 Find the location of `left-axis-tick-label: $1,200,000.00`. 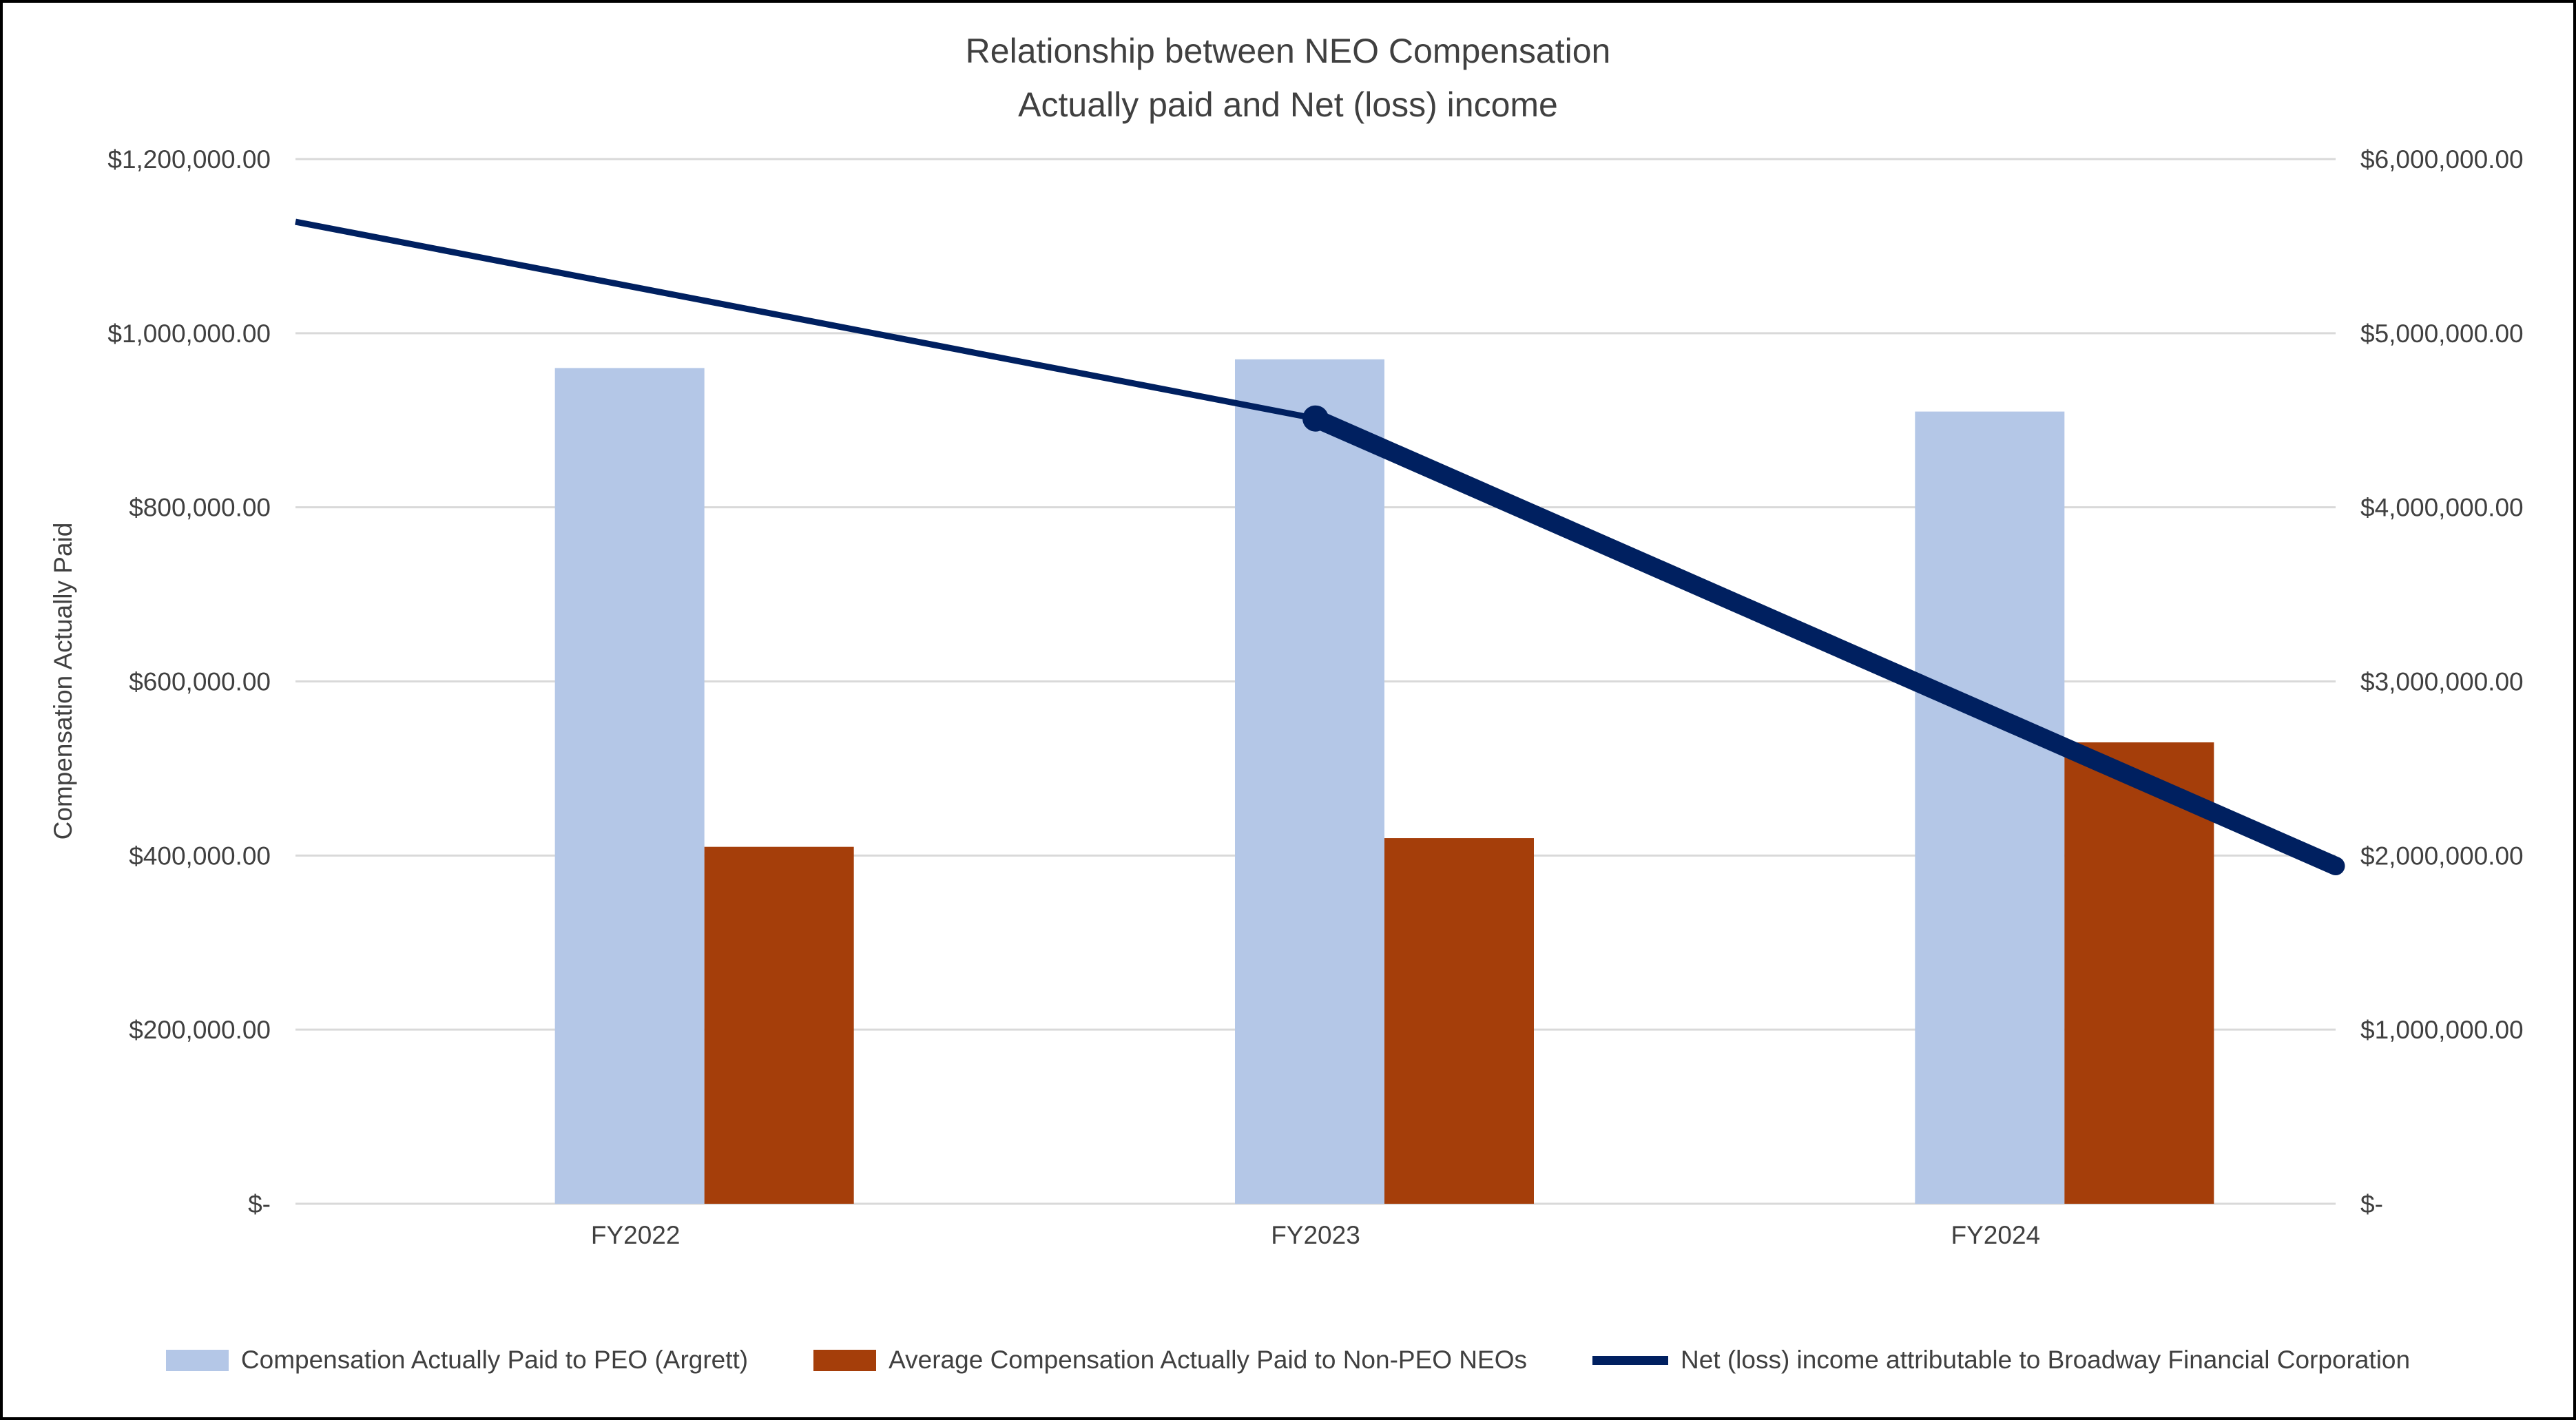

left-axis-tick-label: $1,200,000.00 is located at coordinates (189, 160).